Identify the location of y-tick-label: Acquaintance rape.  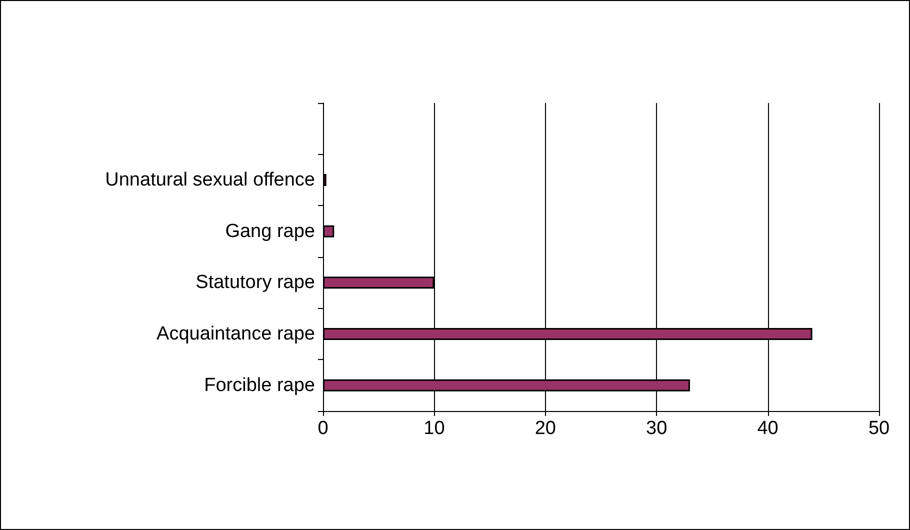
(235, 334).